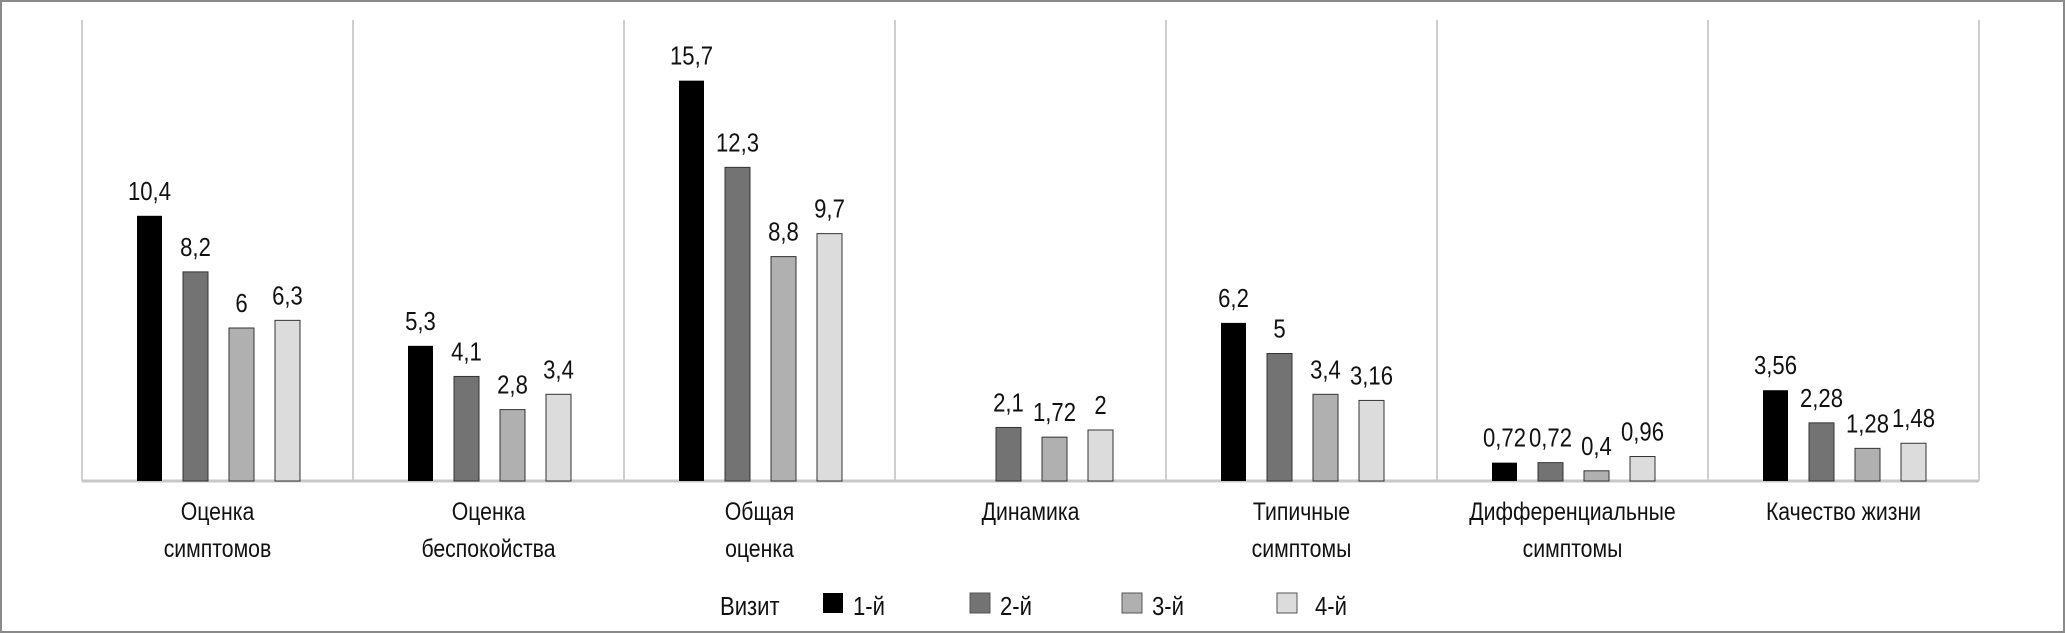  Describe the element at coordinates (149, 191) in the screenshot. I see `data-label: 10,4` at that location.